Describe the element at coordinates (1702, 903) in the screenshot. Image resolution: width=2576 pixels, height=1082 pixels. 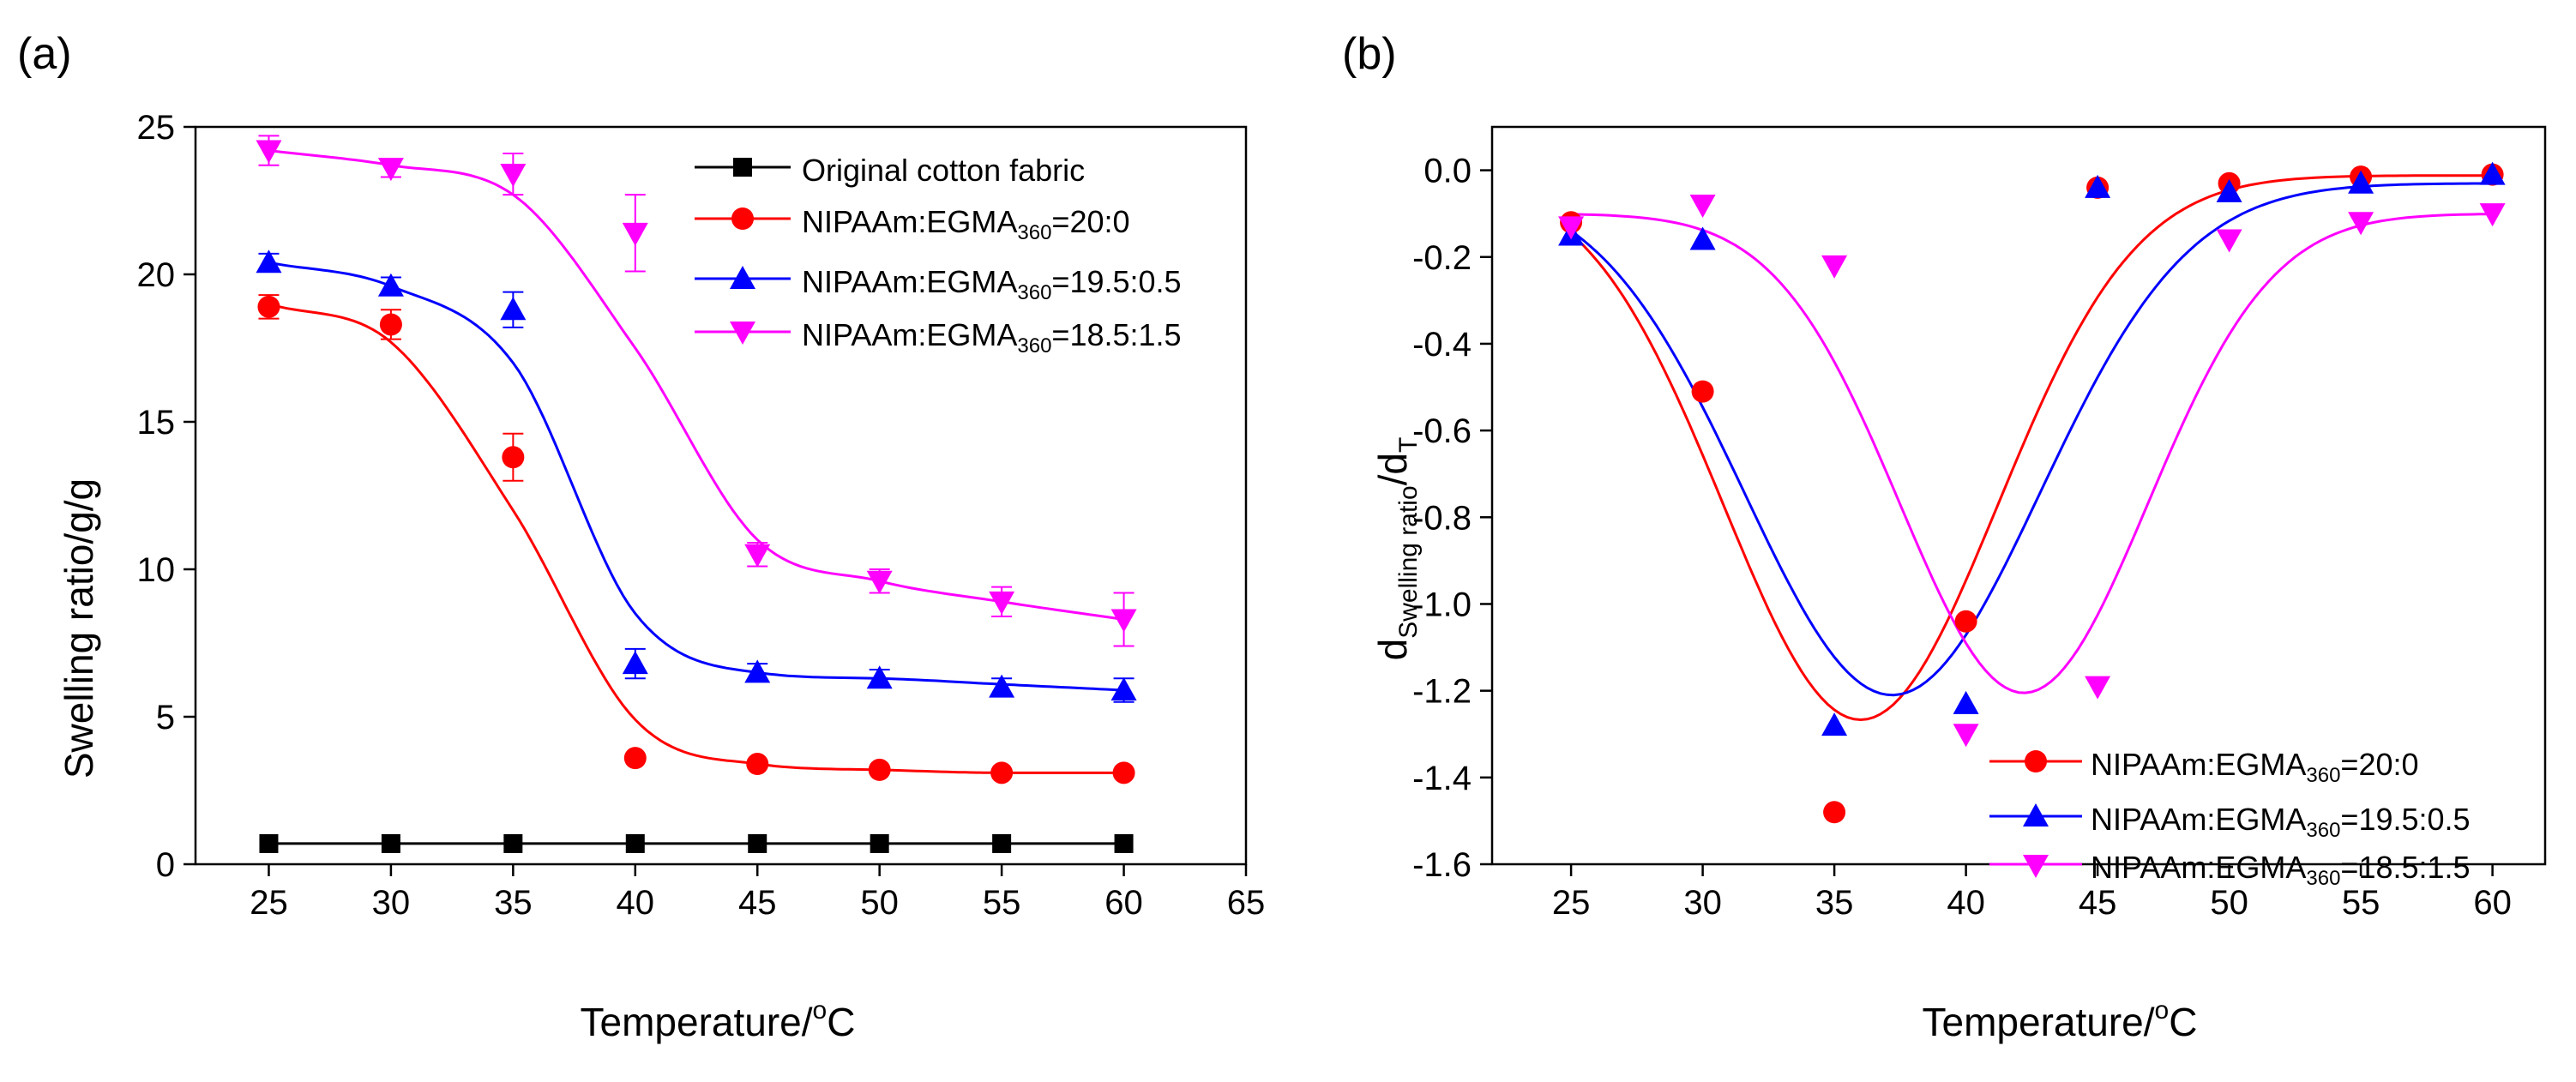
I see `x-tick-label: 30` at that location.